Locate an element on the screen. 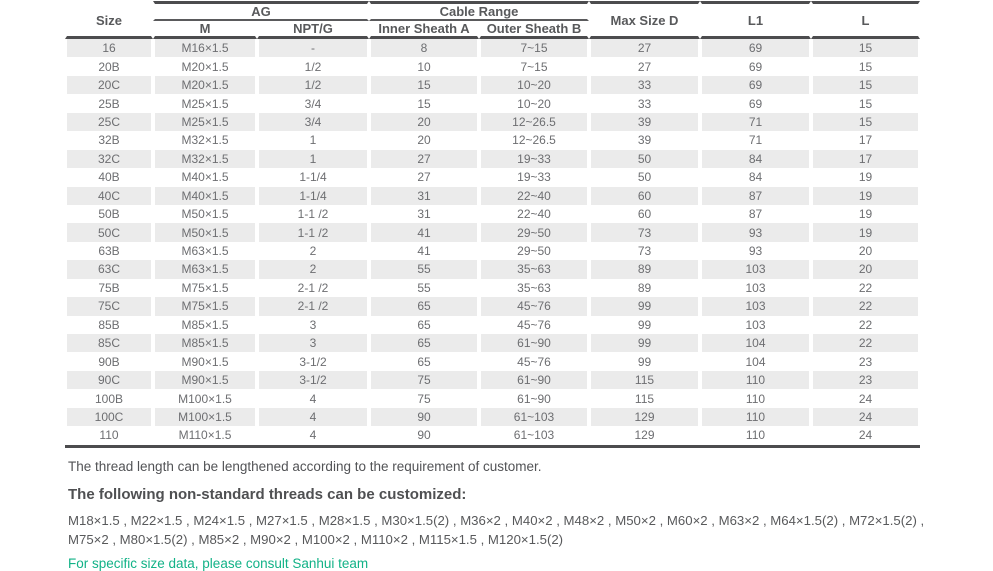 This screenshot has width=993, height=571. table-row: 40B M40×1.5 1-1/4 27 19~33 50 84 19 is located at coordinates (492, 177).